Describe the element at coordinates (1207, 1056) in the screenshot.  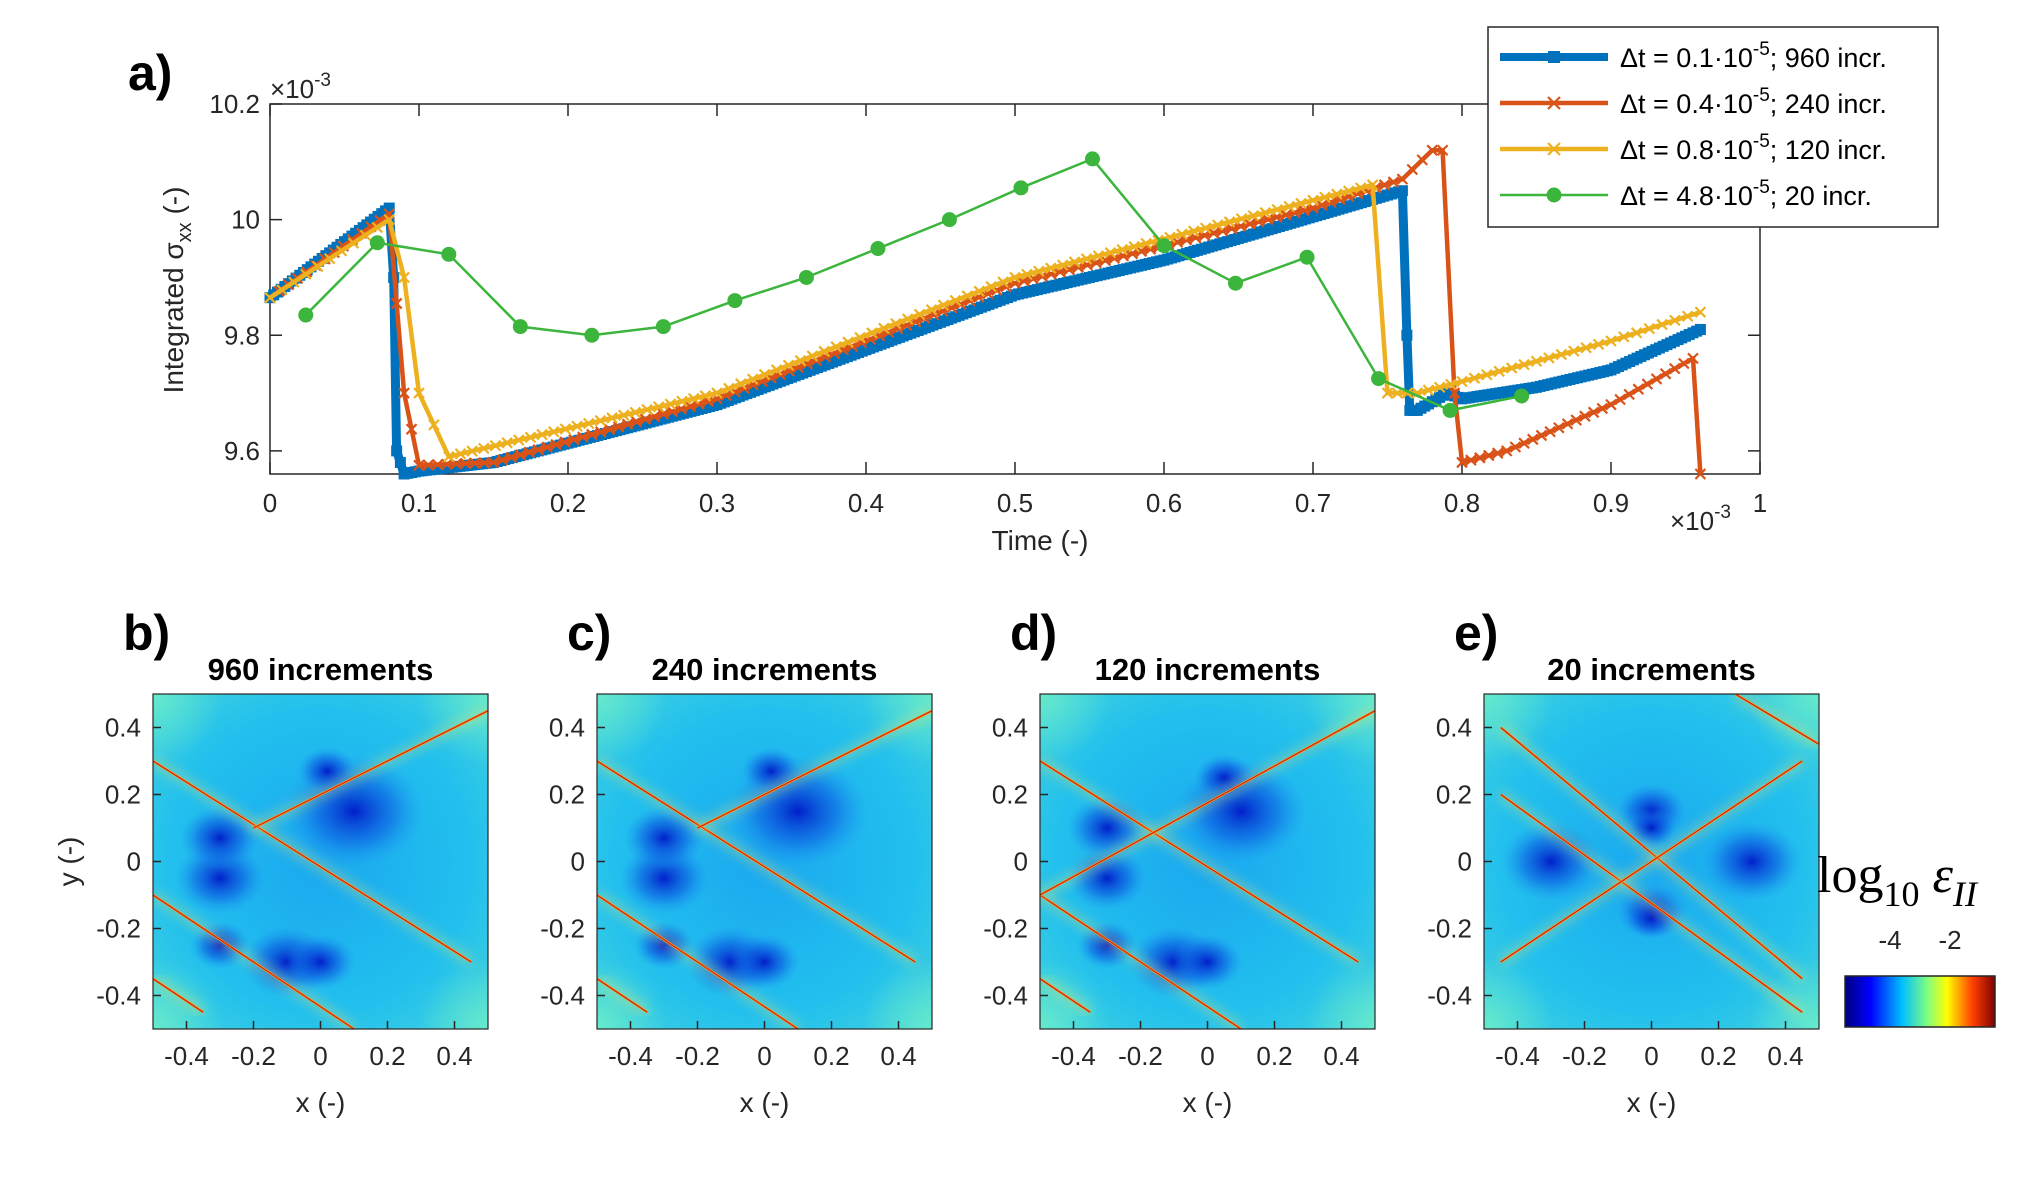
I see `x-tick-label: 0` at that location.